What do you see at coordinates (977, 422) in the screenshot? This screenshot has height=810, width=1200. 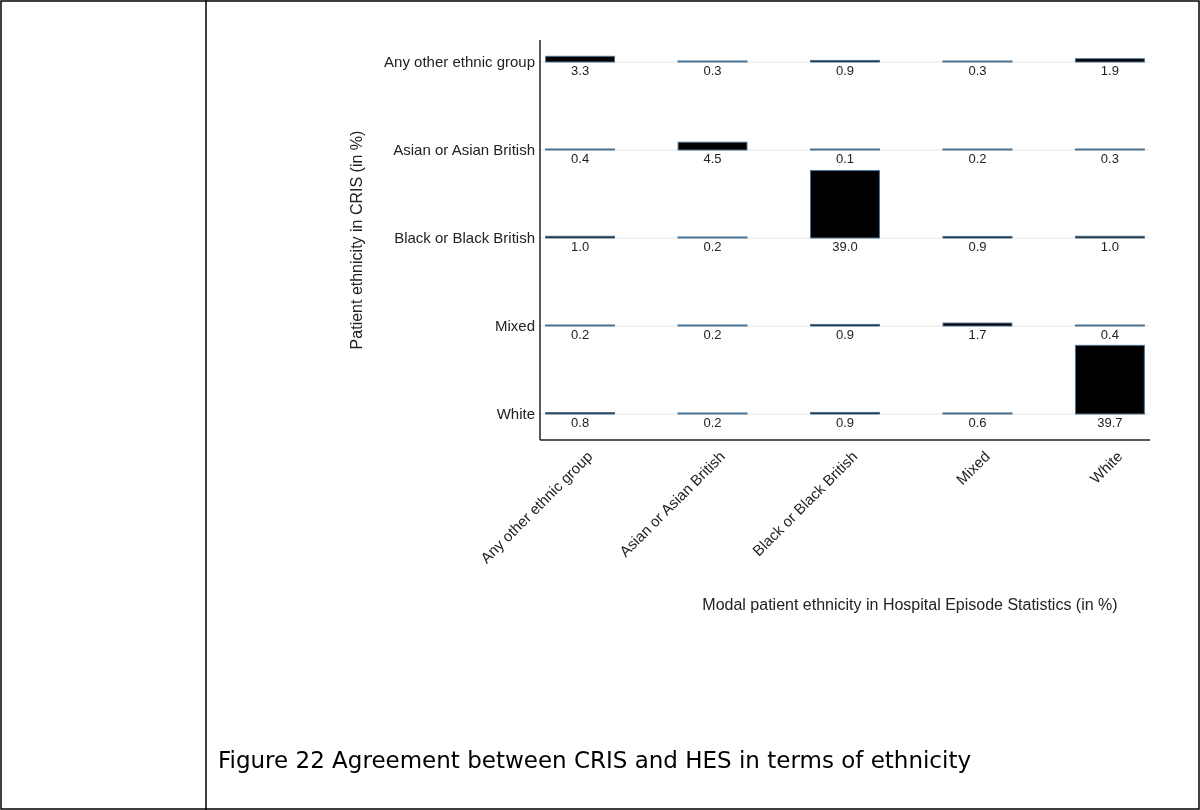 I see `data-label: 0.6` at bounding box center [977, 422].